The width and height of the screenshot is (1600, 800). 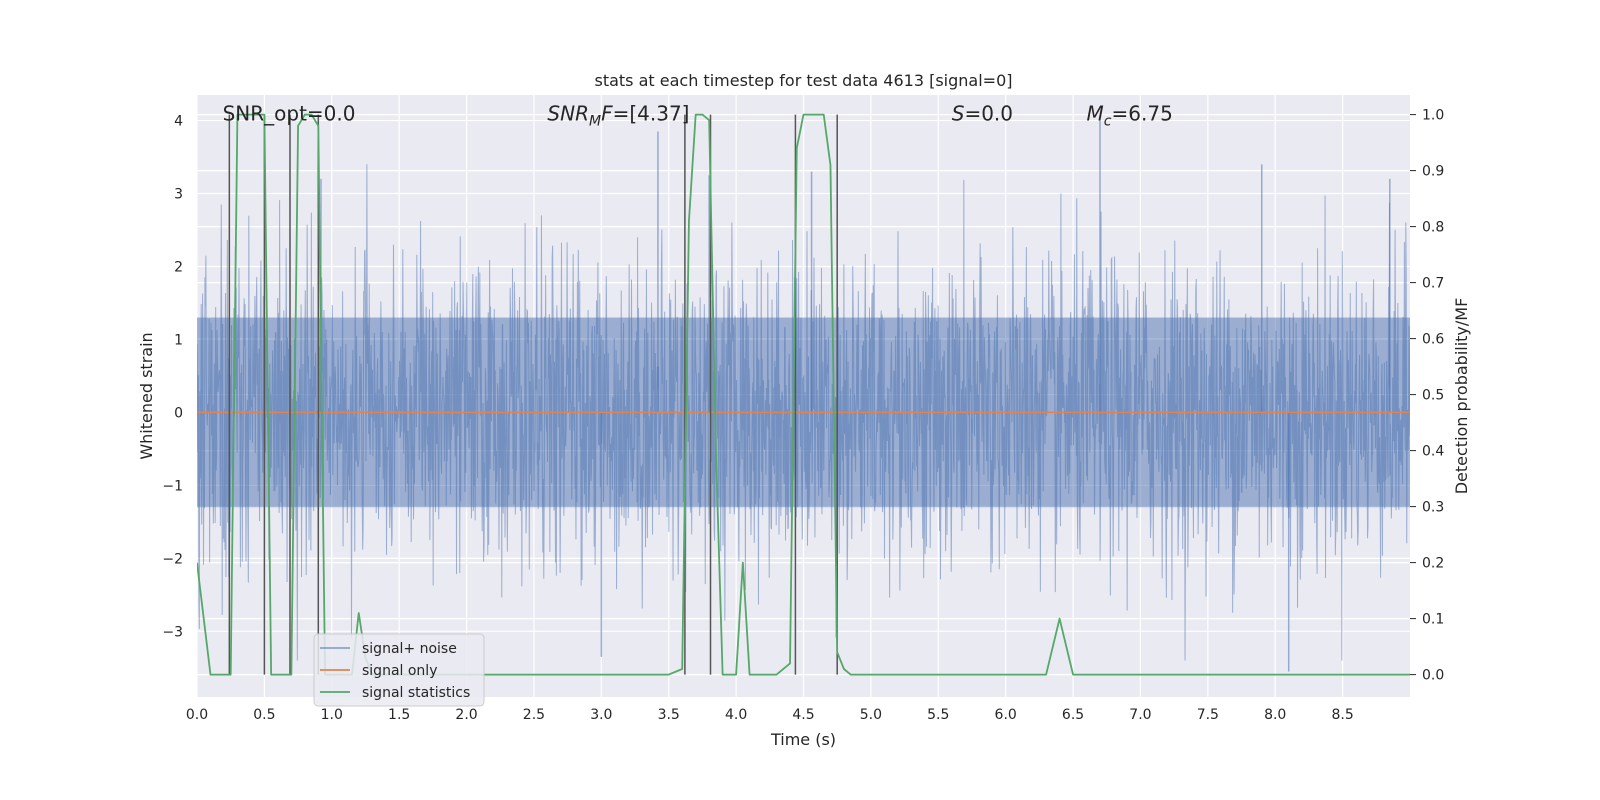 What do you see at coordinates (332, 715) in the screenshot?
I see `x-tick-label: 1.0` at bounding box center [332, 715].